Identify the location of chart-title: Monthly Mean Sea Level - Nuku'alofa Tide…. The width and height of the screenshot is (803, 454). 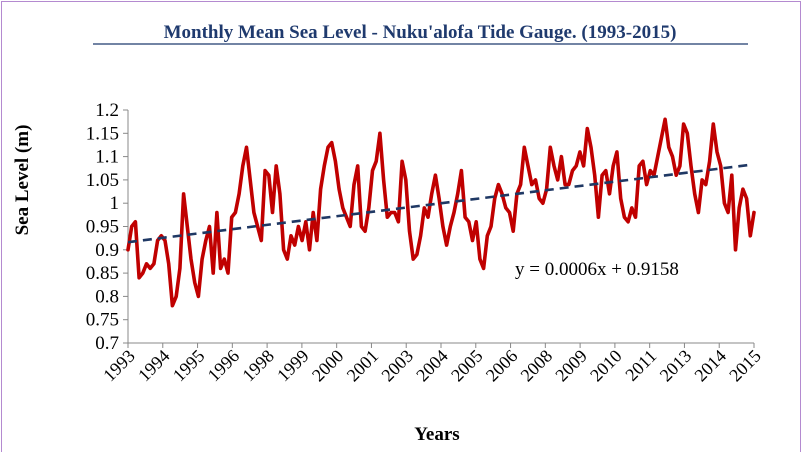
(420, 32).